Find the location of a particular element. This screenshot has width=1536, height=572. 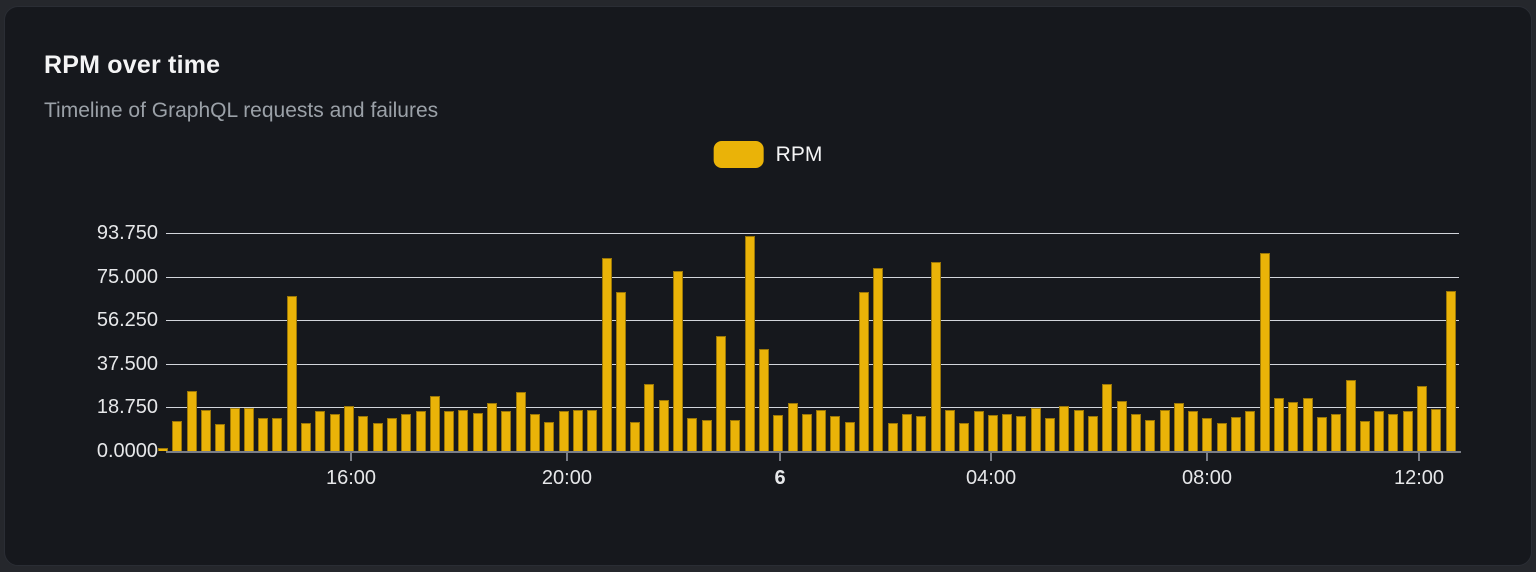

legend-item-rpm: RPM is located at coordinates (767, 154).